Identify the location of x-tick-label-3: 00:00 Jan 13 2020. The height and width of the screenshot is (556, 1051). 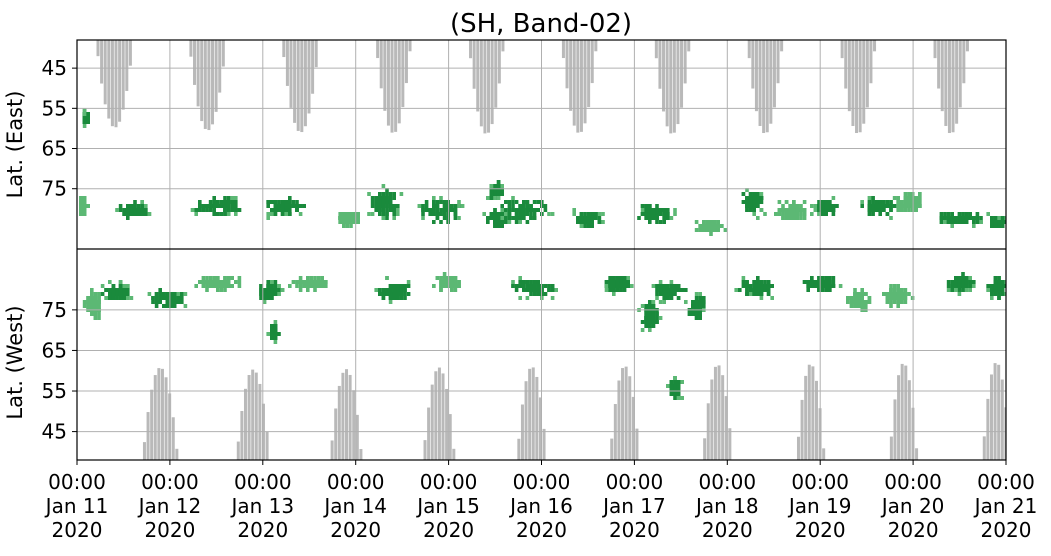
(261, 506).